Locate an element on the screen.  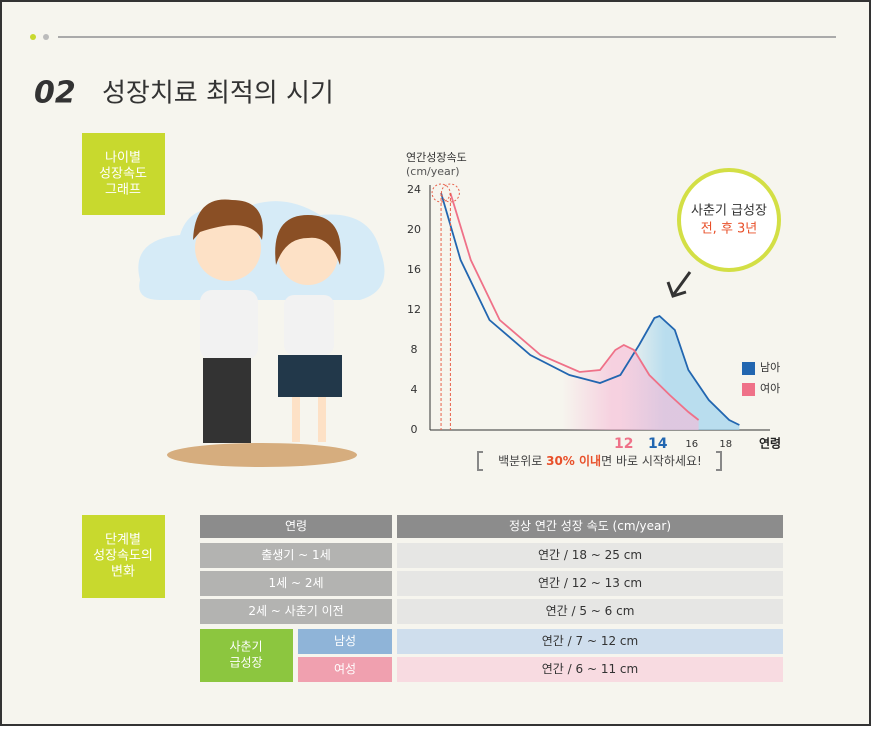
row-value: 연간 / 7 ~ 12 cm is located at coordinates (590, 641).